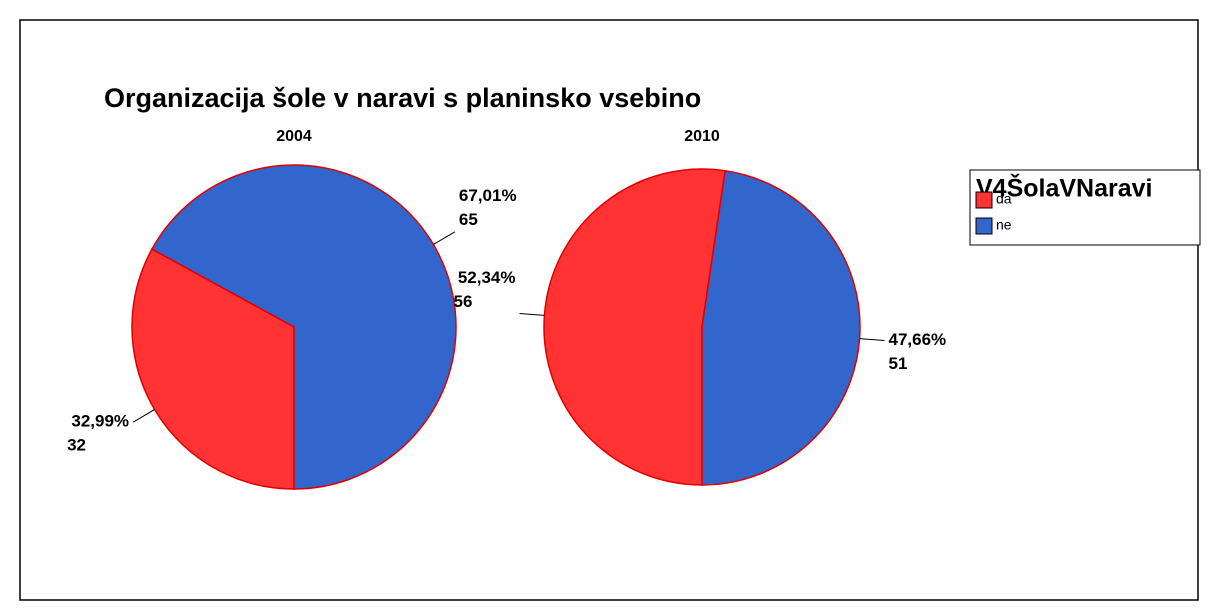 This screenshot has width=1211, height=608. I want to click on legend-label: da, so click(1004, 199).